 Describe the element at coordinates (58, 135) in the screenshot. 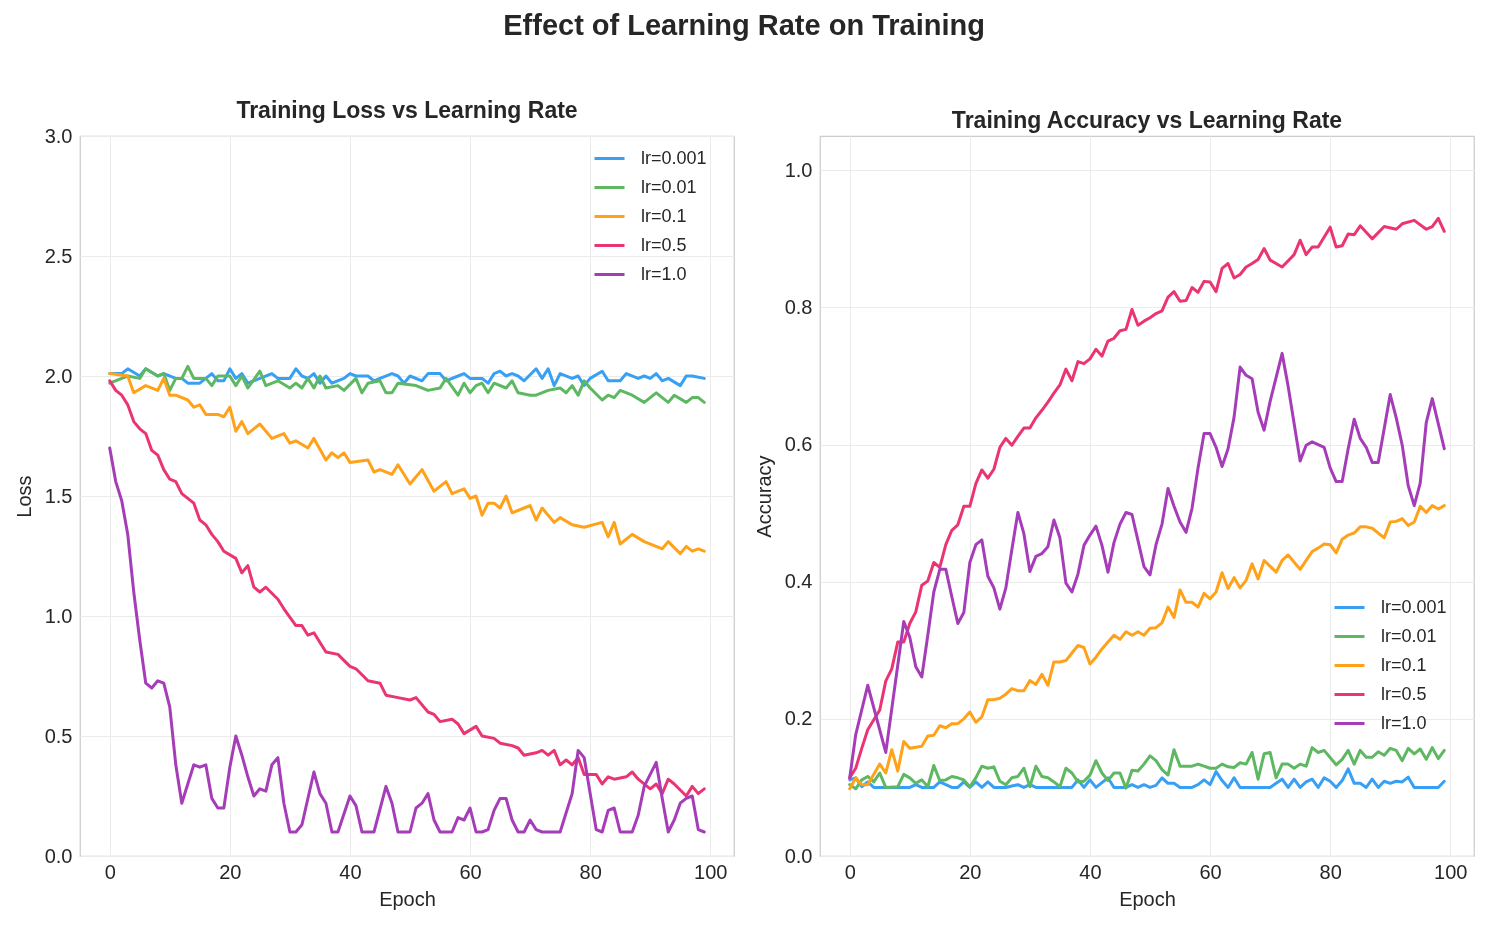

I see `y-tick-label: 3.0` at that location.